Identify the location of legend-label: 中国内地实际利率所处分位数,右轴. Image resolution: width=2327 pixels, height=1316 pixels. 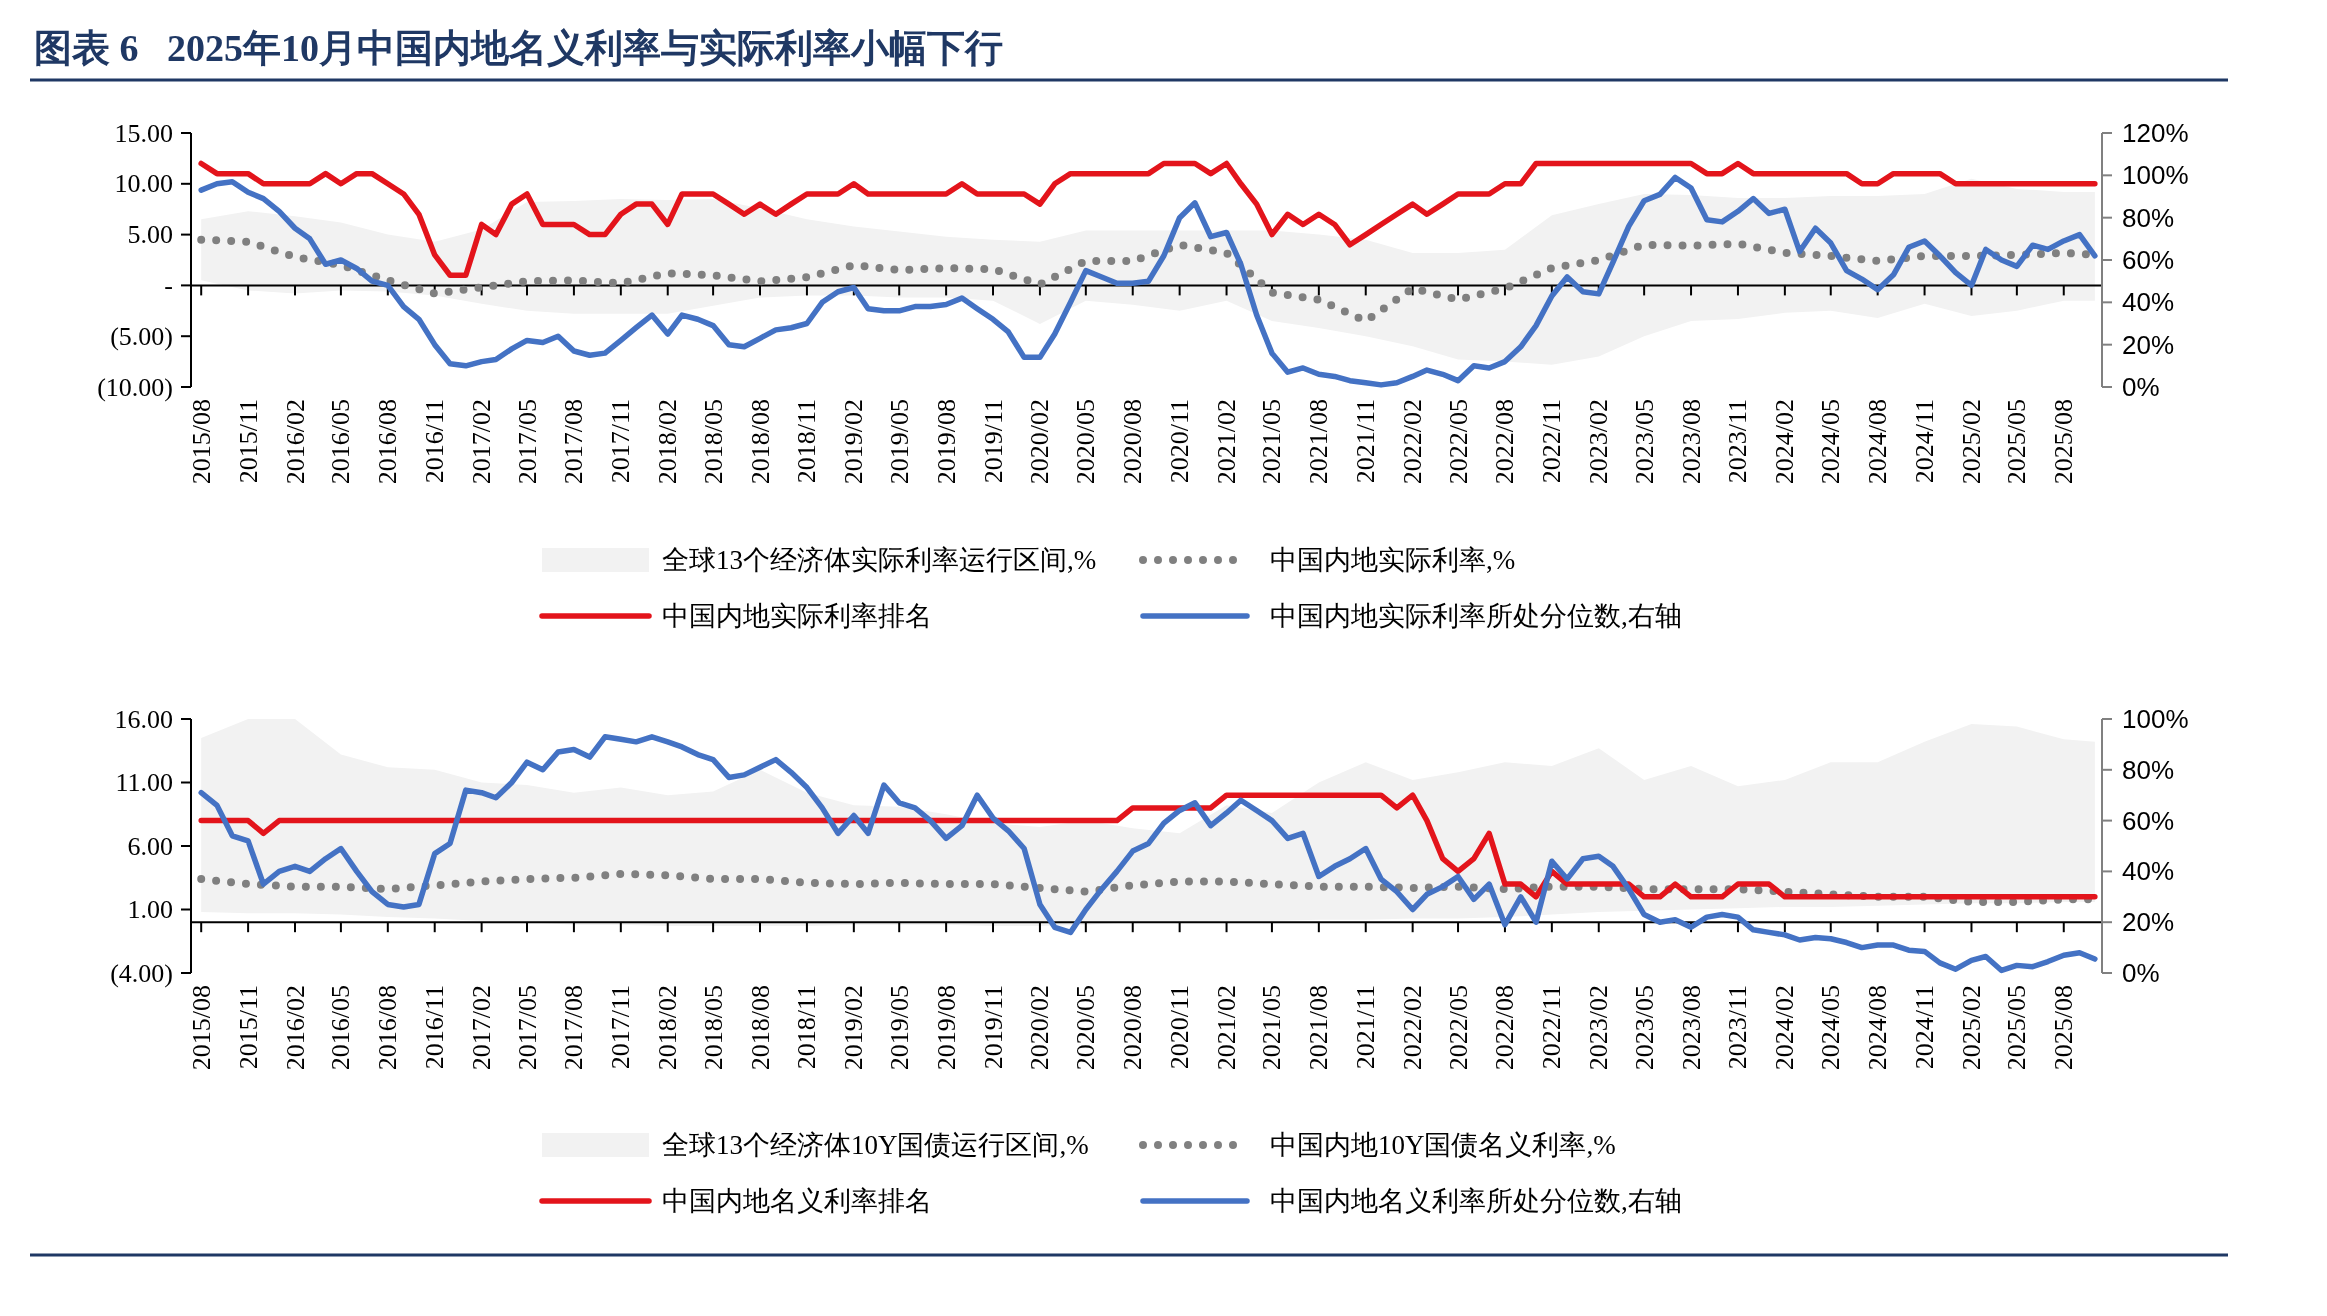
(1476, 616).